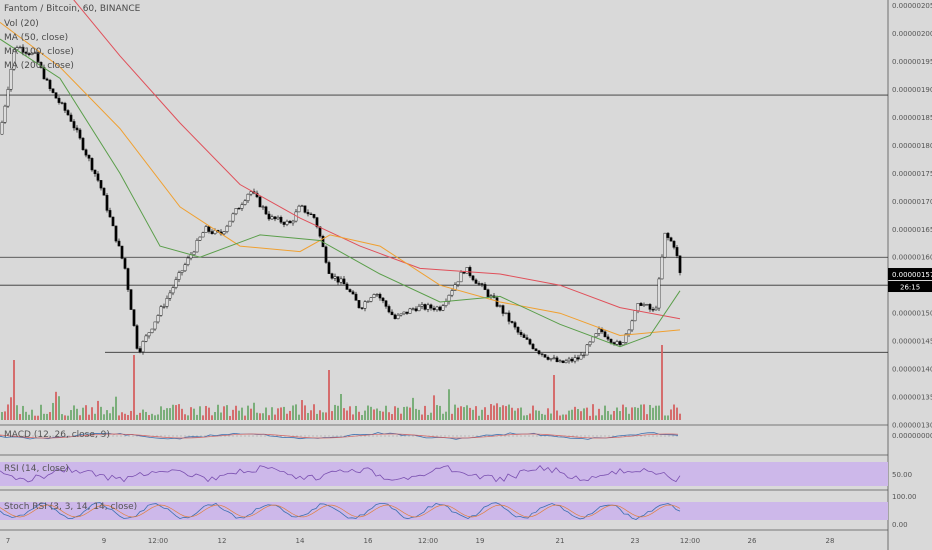 Image resolution: width=932 pixels, height=550 pixels. I want to click on stoch-axis-tick: 100.00, so click(904, 497).